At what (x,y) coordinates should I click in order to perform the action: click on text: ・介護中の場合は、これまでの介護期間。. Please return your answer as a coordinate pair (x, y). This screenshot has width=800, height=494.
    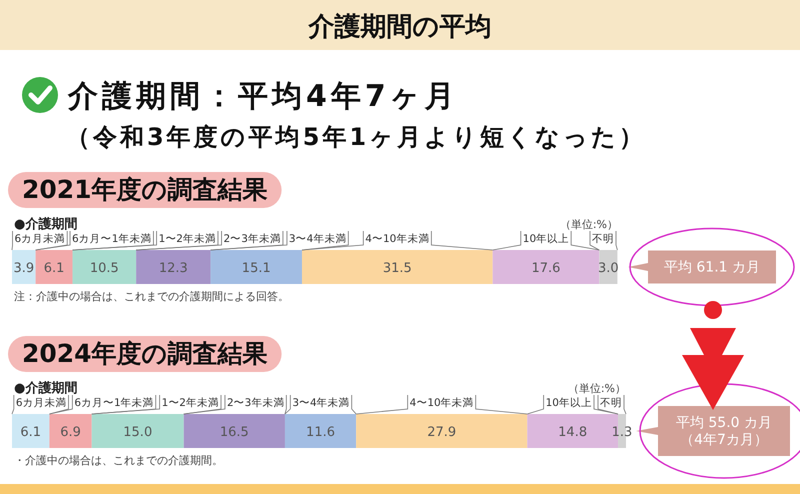
    Looking at the image, I should click on (118, 460).